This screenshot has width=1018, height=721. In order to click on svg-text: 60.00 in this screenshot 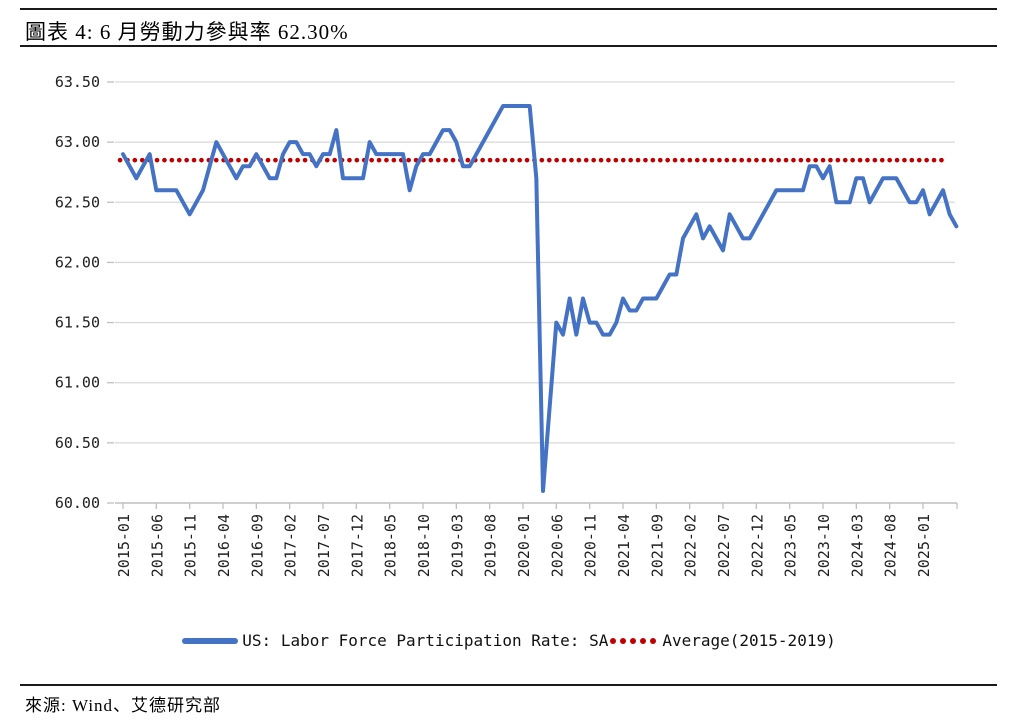, I will do `click(77, 503)`.